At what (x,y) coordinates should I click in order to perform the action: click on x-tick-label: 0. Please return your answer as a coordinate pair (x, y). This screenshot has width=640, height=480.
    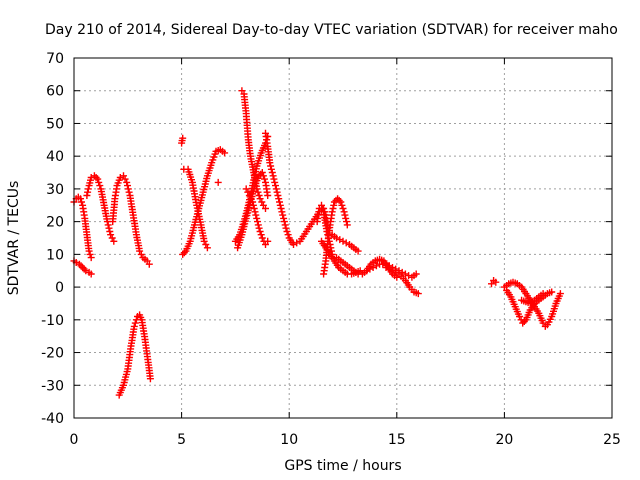
    Looking at the image, I should click on (74, 440).